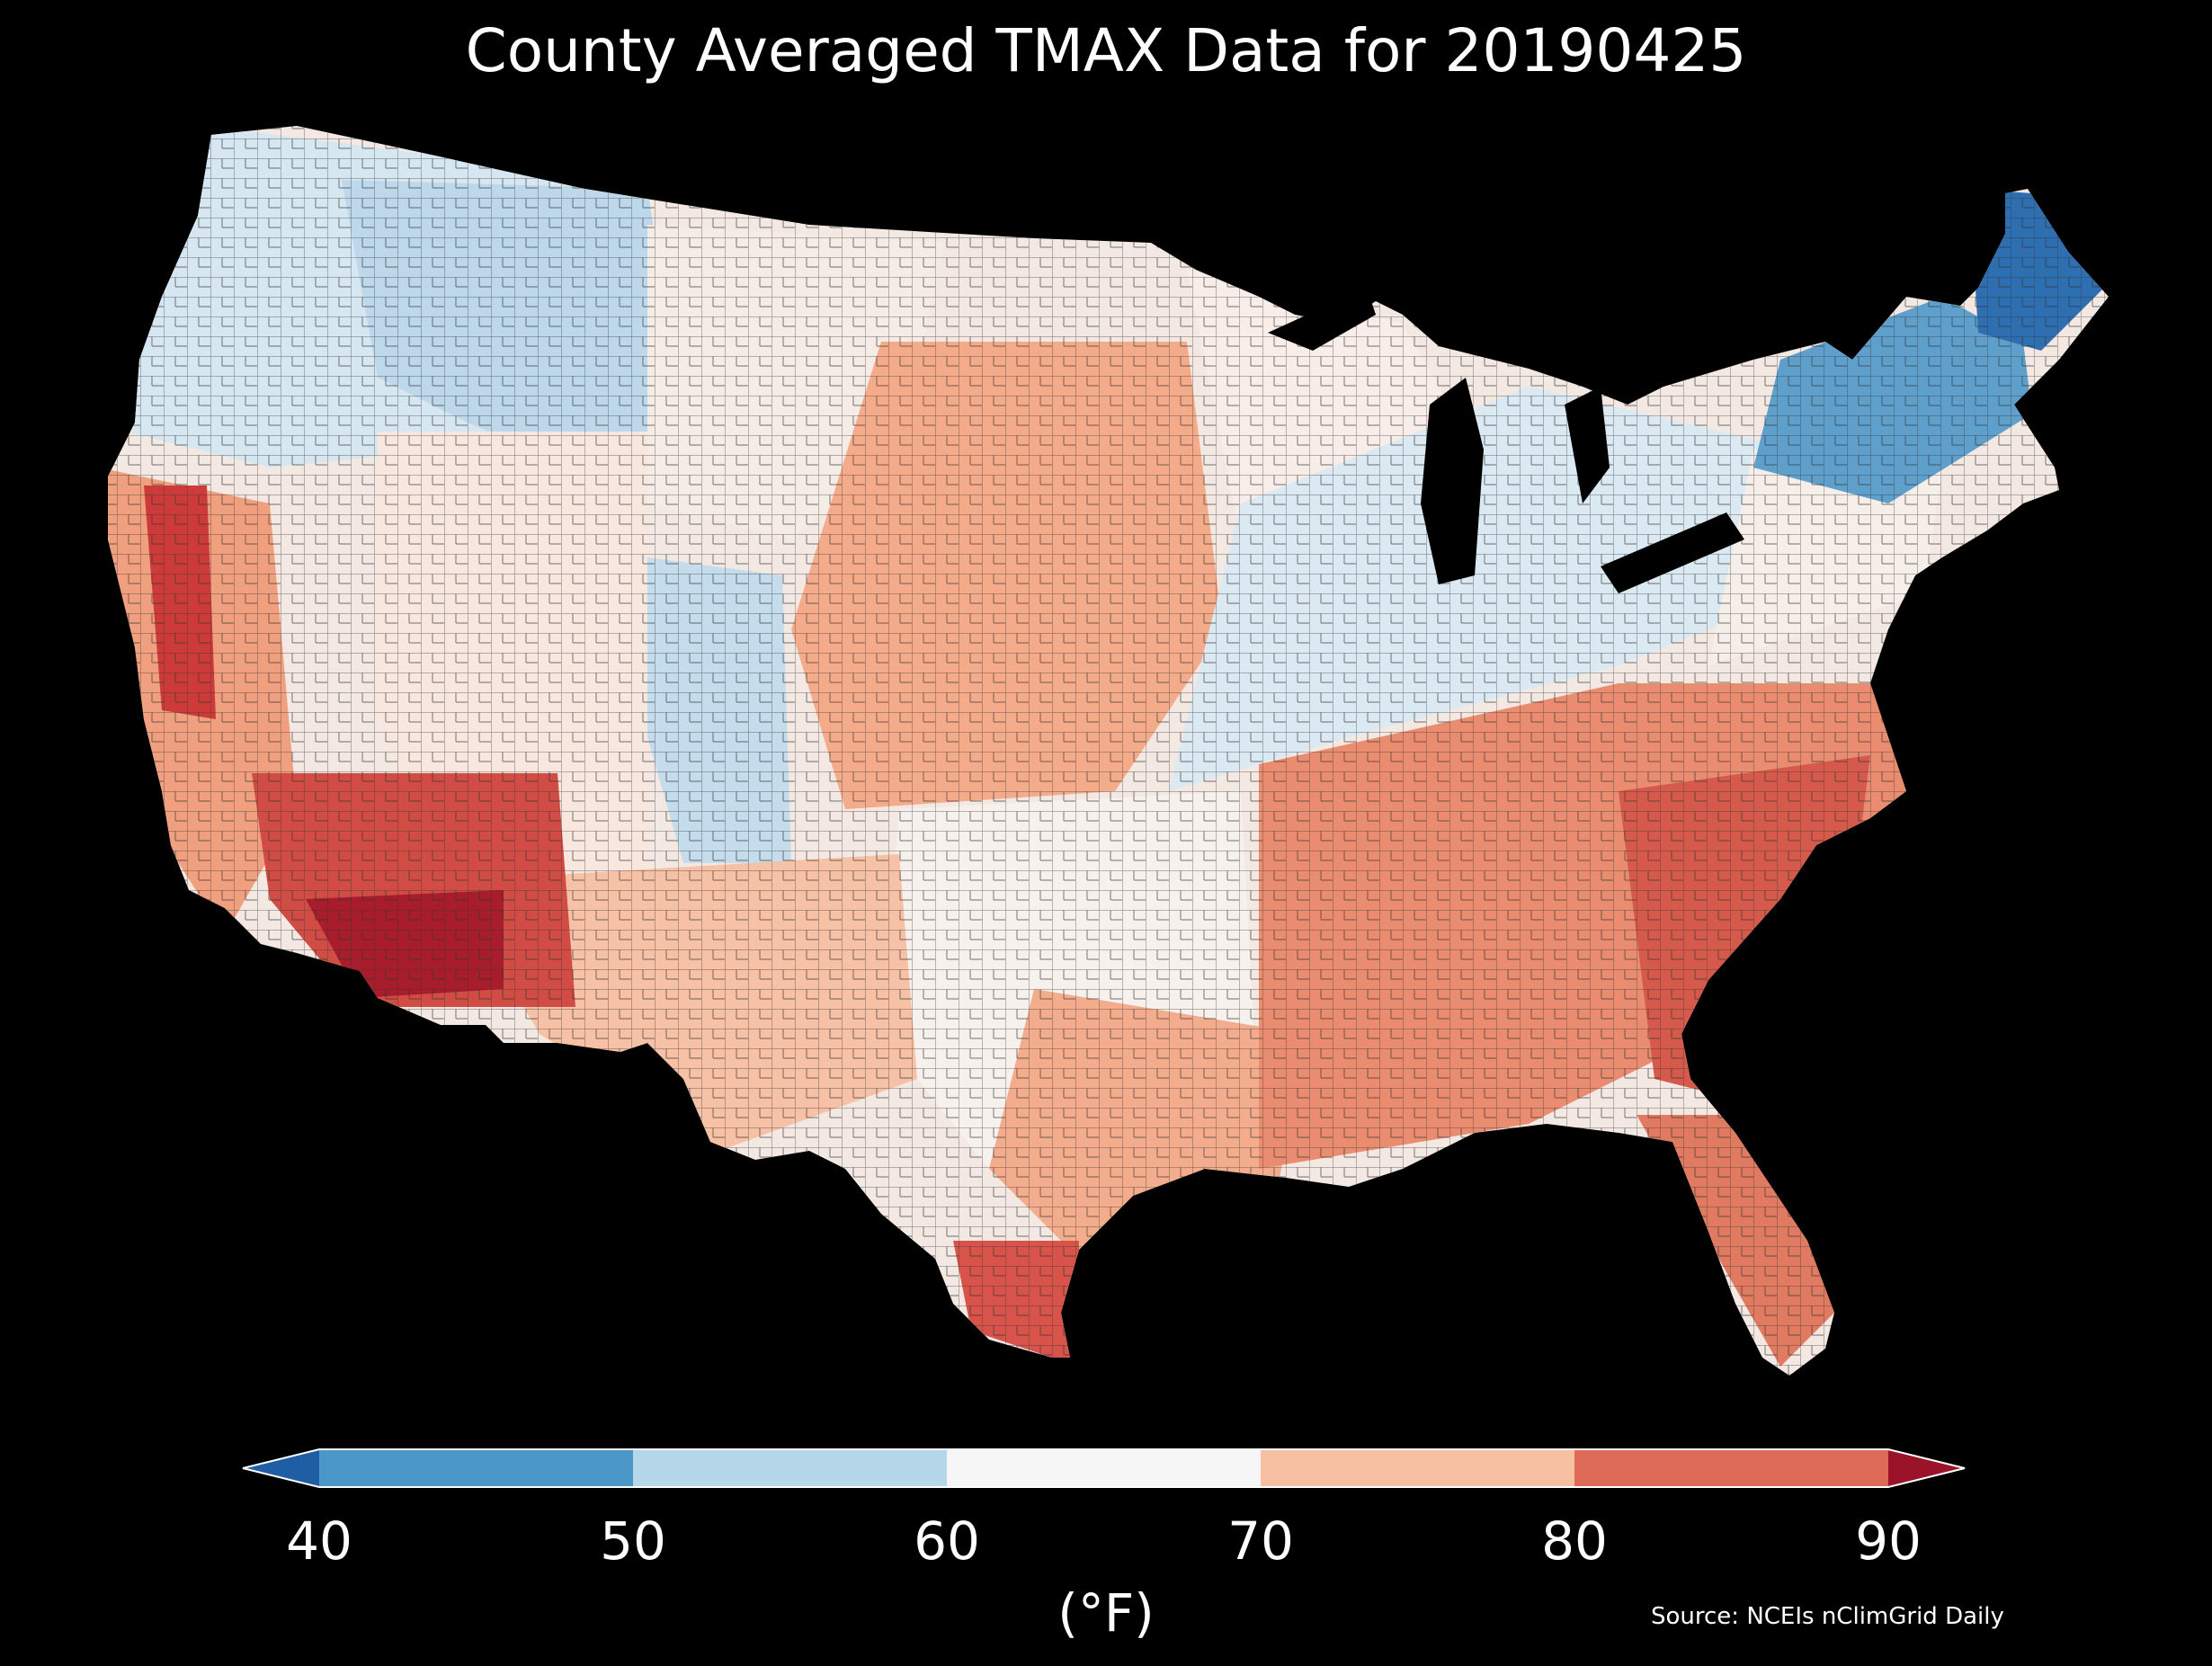 Image resolution: width=2212 pixels, height=1666 pixels. Describe the element at coordinates (319, 1541) in the screenshot. I see `colorbar-tick-label: 40` at that location.